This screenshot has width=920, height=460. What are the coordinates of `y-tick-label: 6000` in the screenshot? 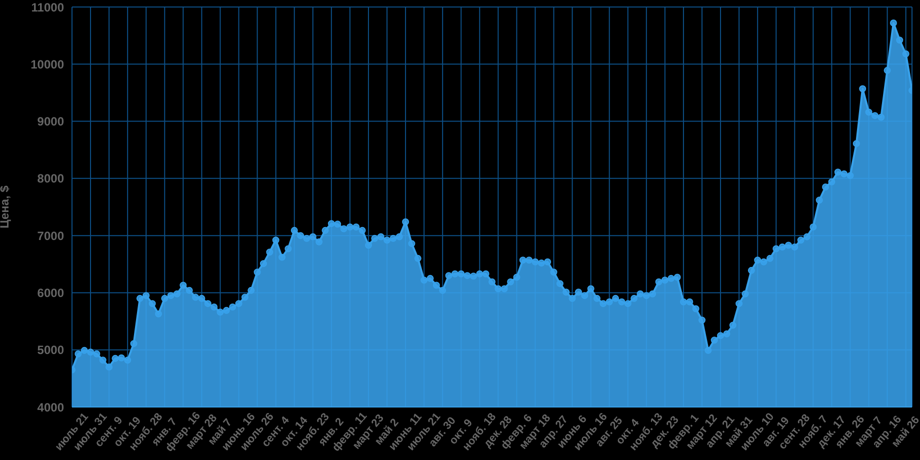 It's located at (50, 293).